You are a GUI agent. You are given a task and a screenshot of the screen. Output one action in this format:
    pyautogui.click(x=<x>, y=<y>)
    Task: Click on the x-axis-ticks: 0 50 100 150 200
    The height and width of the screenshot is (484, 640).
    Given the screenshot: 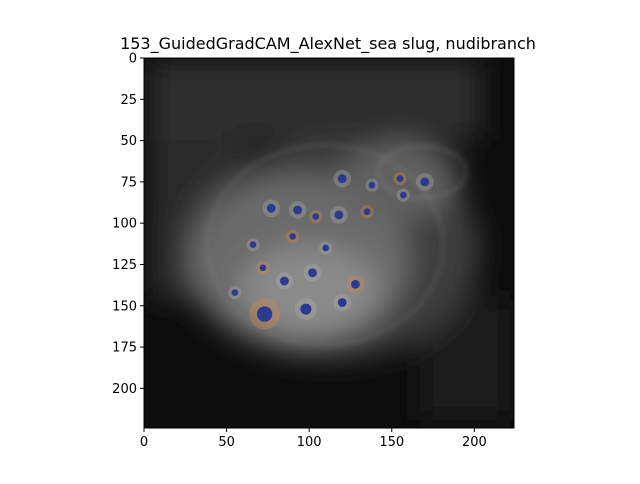 What is the action you would take?
    pyautogui.click(x=313, y=439)
    